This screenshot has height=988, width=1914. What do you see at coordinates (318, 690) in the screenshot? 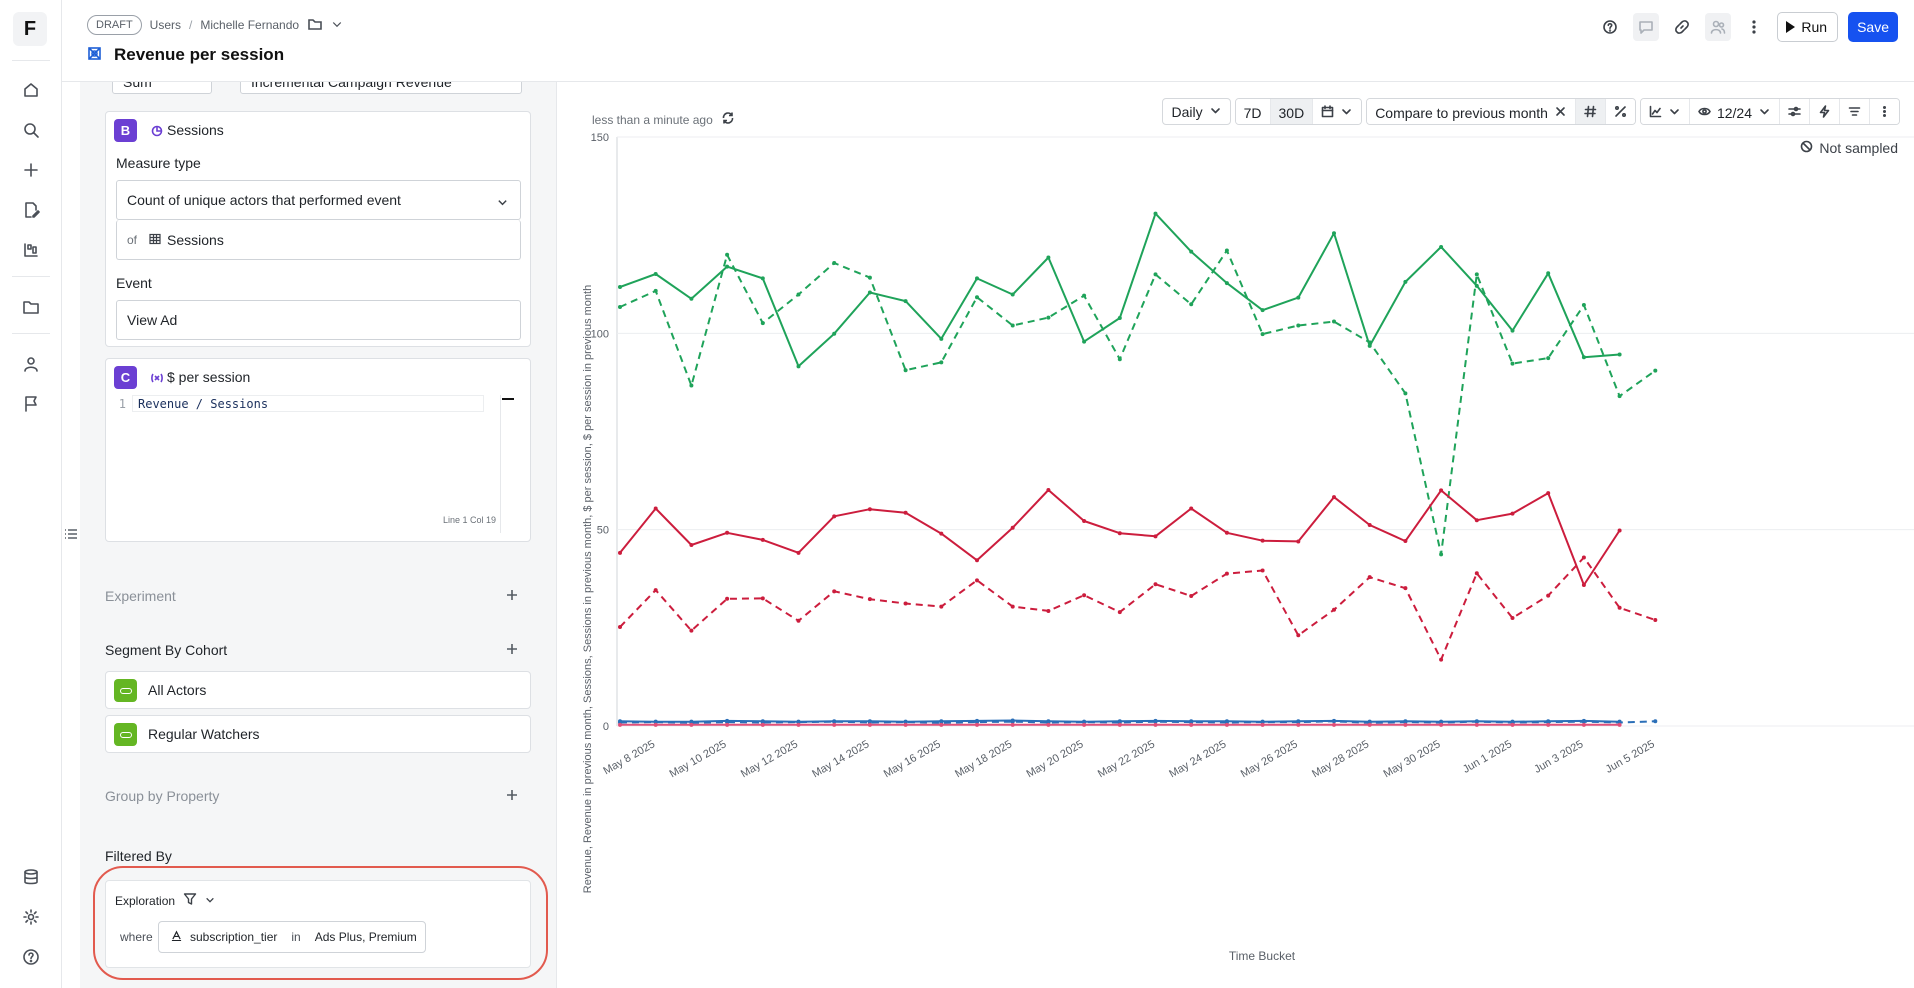
I see `cohort-item: All Actors` at bounding box center [318, 690].